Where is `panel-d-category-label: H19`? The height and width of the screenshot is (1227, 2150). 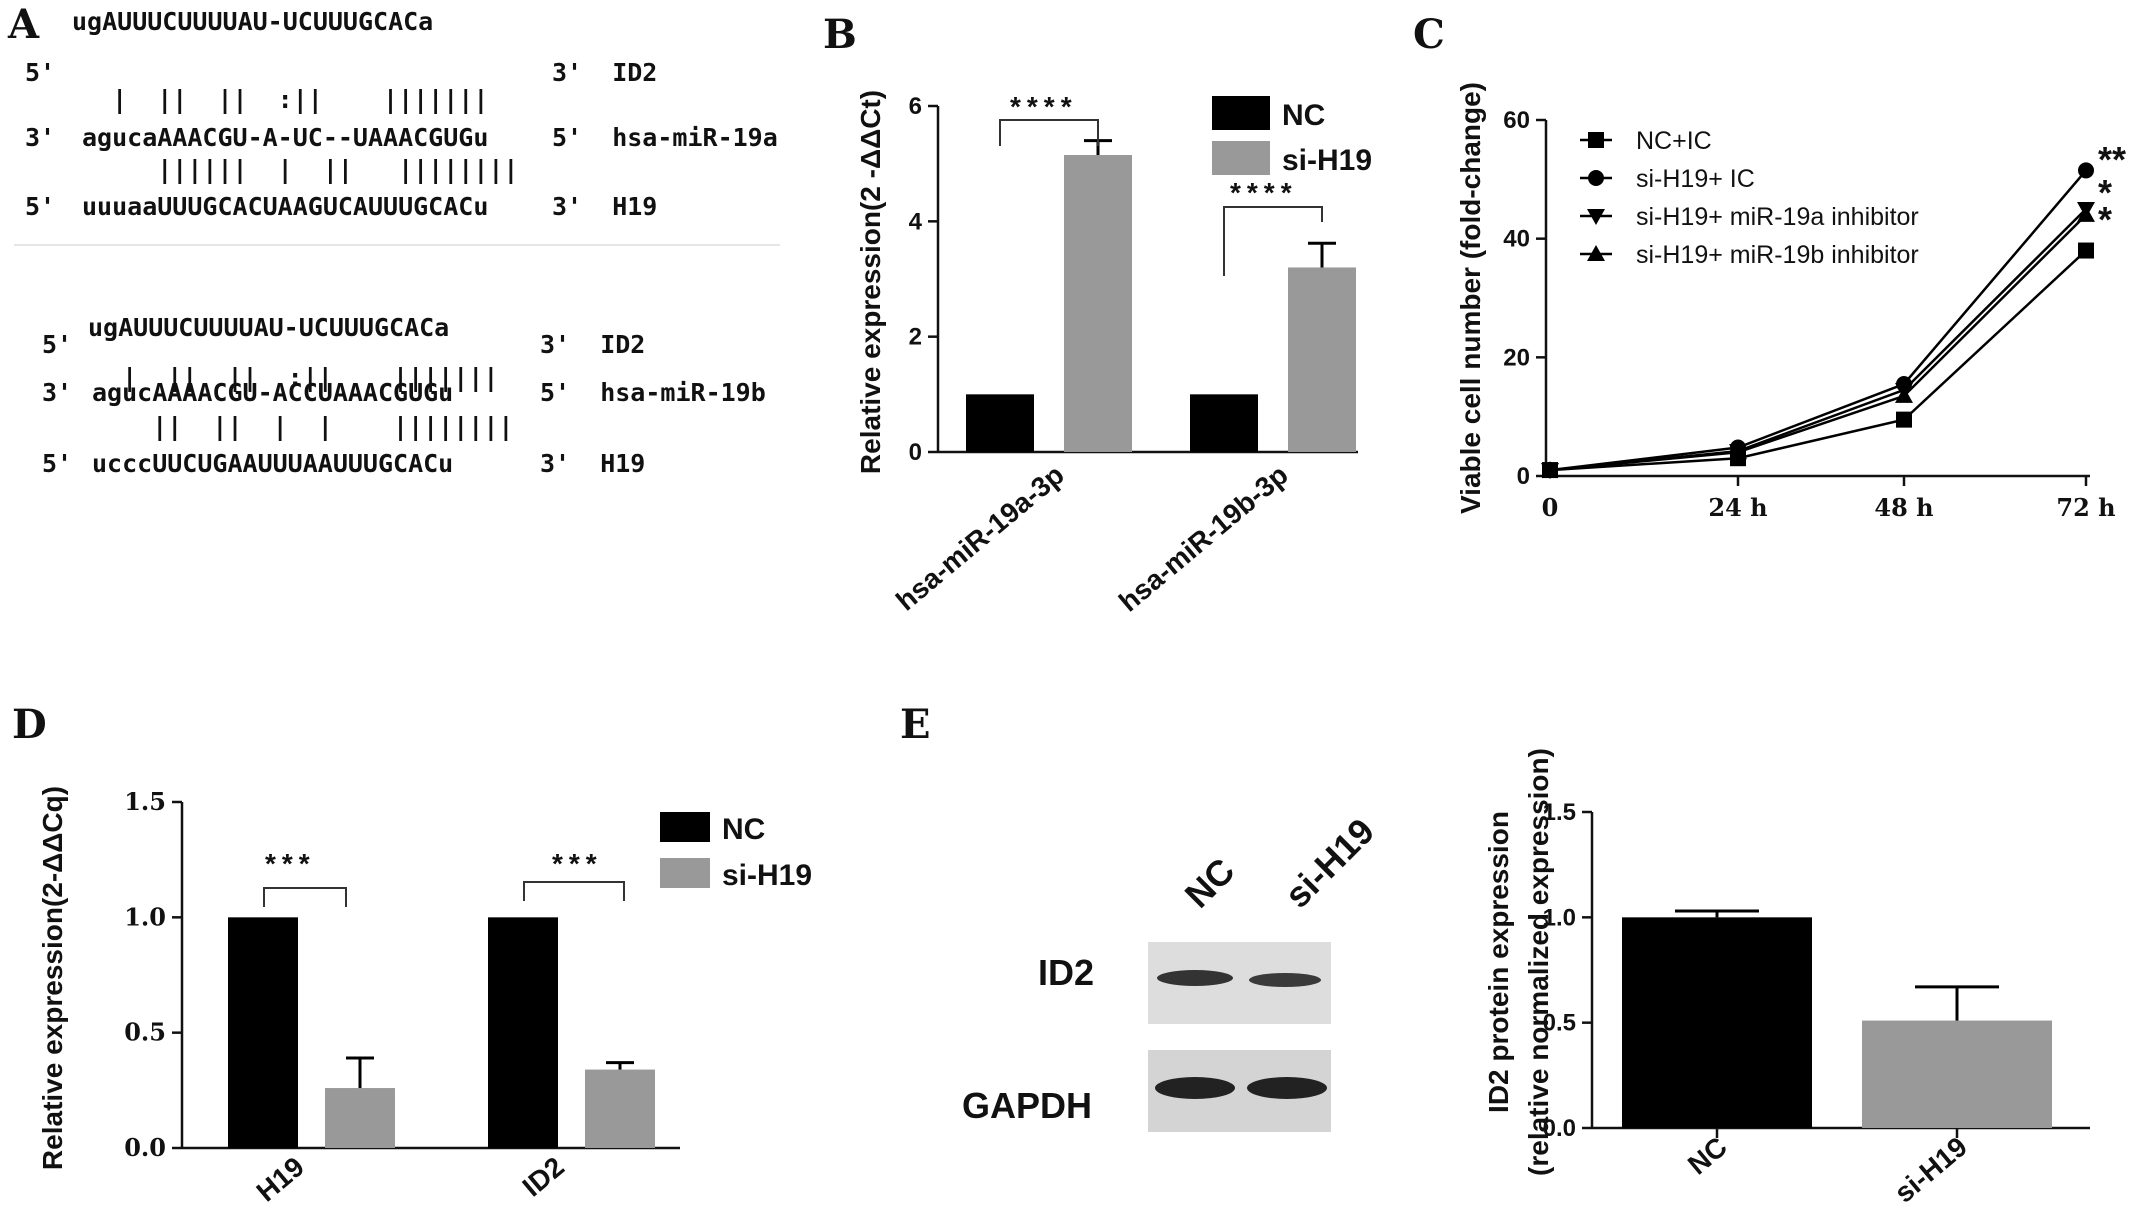 panel-d-category-label: H19 is located at coordinates (280, 1179).